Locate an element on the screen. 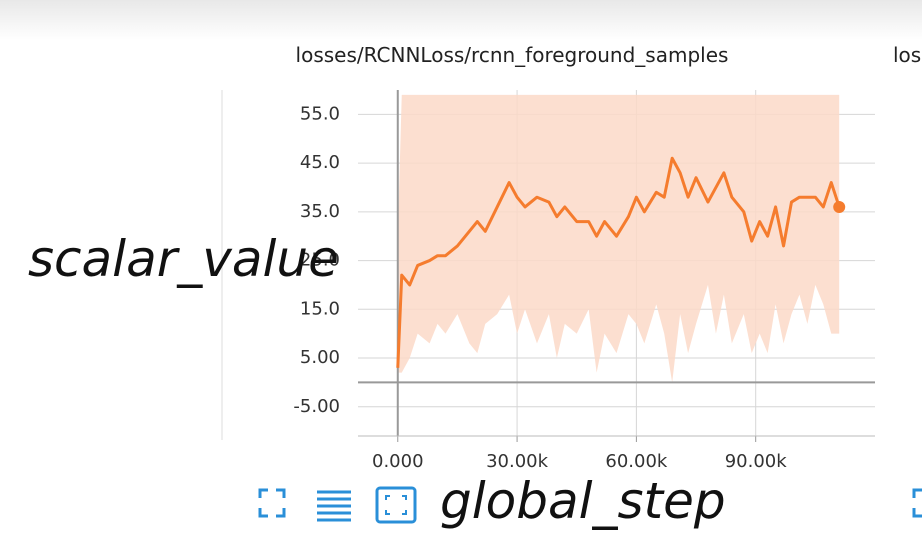 Image resolution: width=922 pixels, height=558 pixels. y-annotation: scalar_value is located at coordinates (183, 259).